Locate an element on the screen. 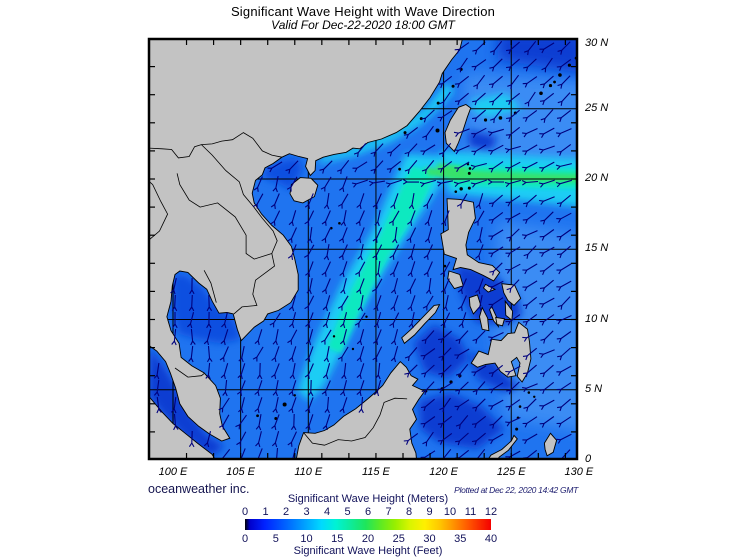 Image resolution: width=755 pixels, height=560 pixels. lat-tick-label: 0 is located at coordinates (588, 459).